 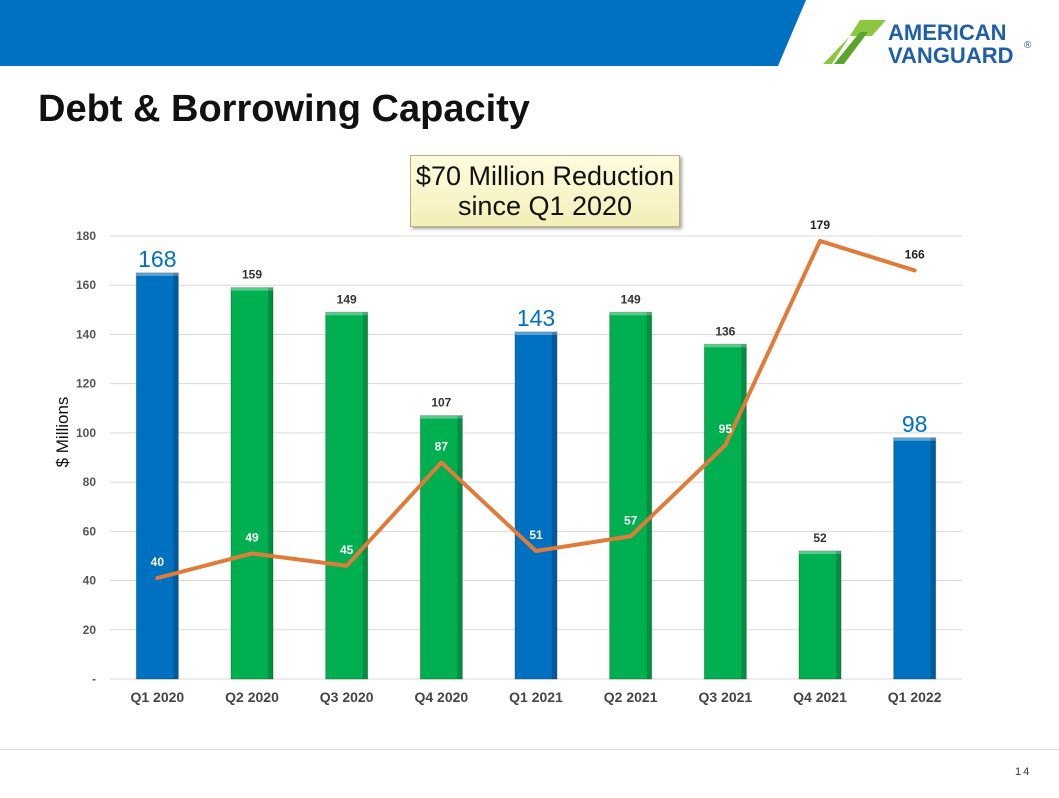 What do you see at coordinates (820, 538) in the screenshot?
I see `bar-value-label: 52` at bounding box center [820, 538].